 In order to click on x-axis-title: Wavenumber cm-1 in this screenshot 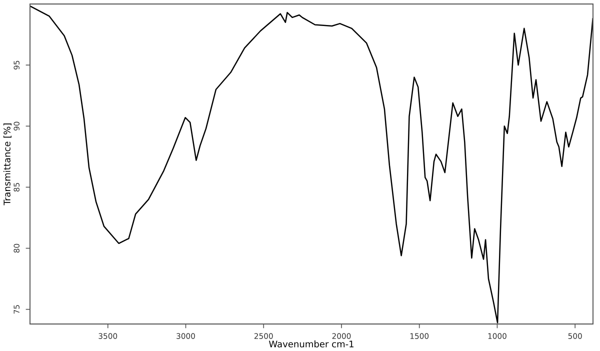, I will do `click(311, 344)`.